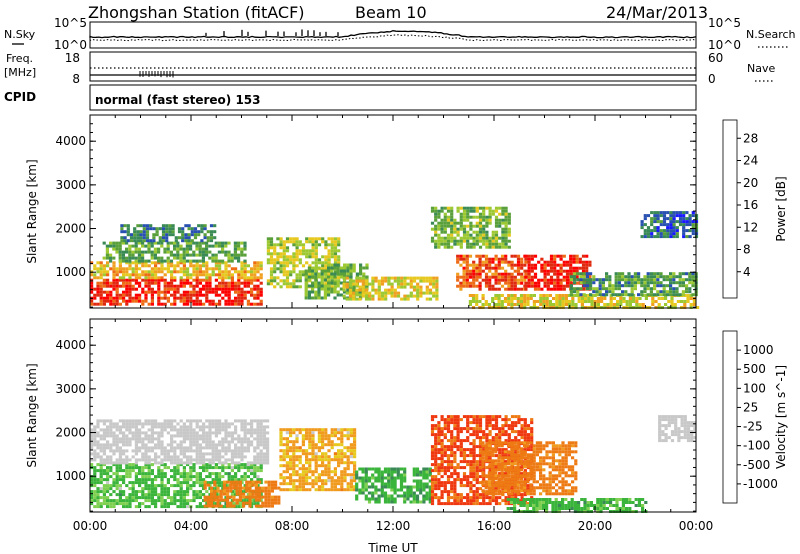  Describe the element at coordinates (750, 161) in the screenshot. I see `colorbar-tick-label: 24` at that location.